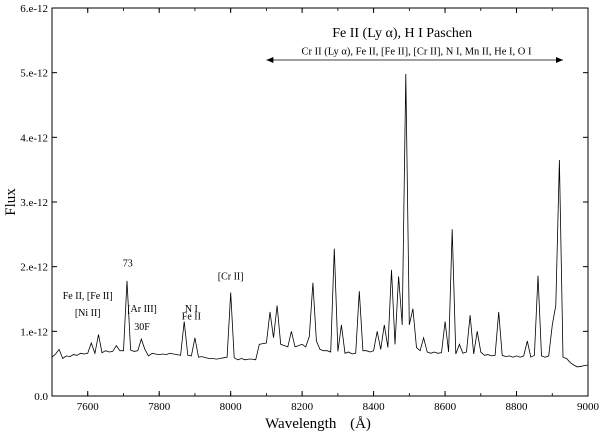 This screenshot has height=433, width=600. I want to click on annotation-label: 30F, so click(142, 327).